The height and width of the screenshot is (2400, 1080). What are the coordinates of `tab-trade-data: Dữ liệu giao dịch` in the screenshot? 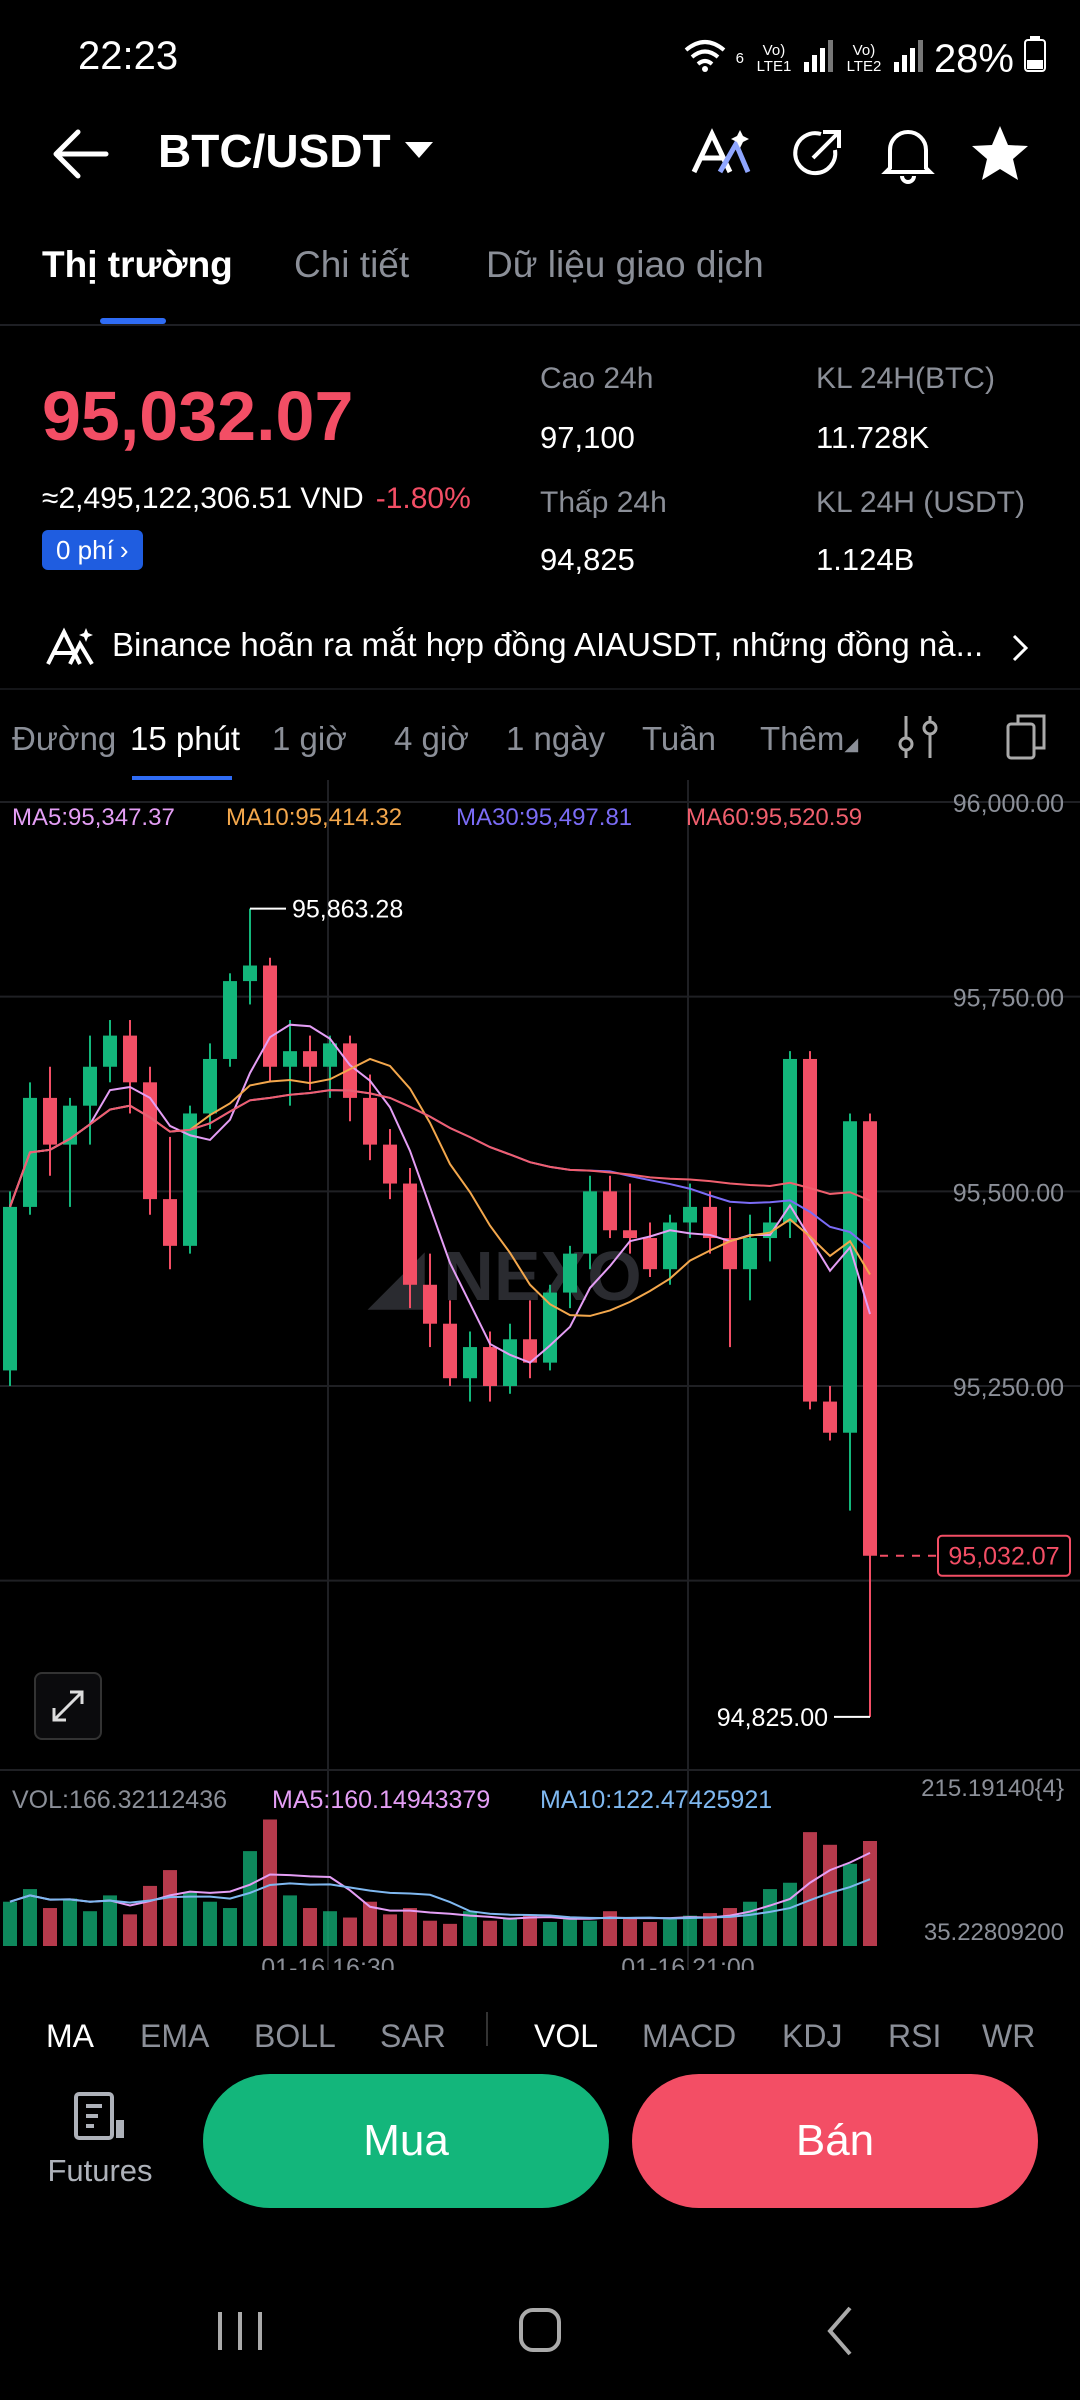 It's located at (625, 264).